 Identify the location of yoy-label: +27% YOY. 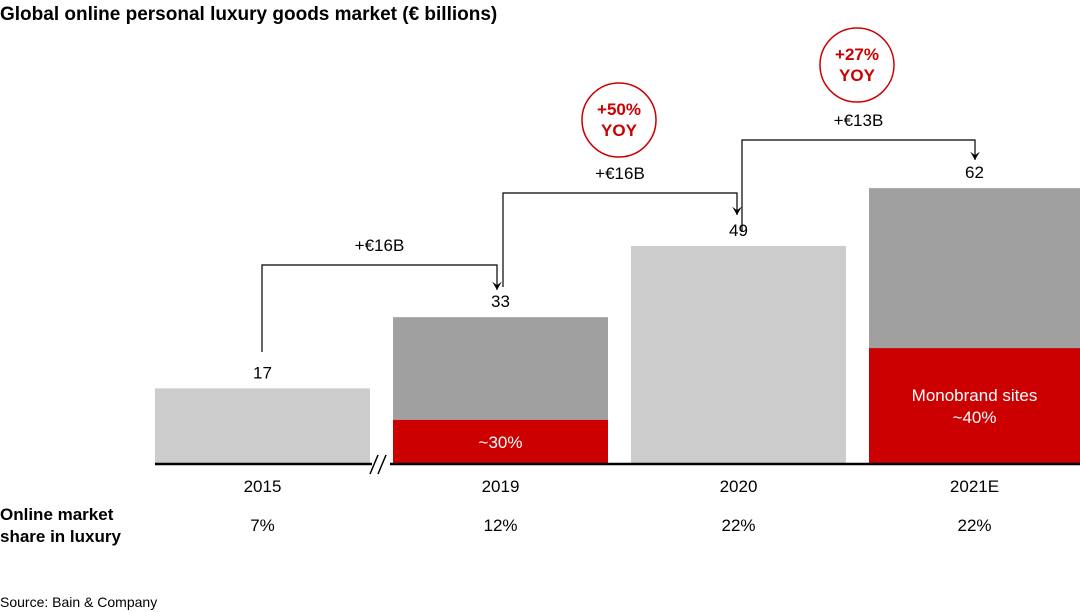
(857, 65).